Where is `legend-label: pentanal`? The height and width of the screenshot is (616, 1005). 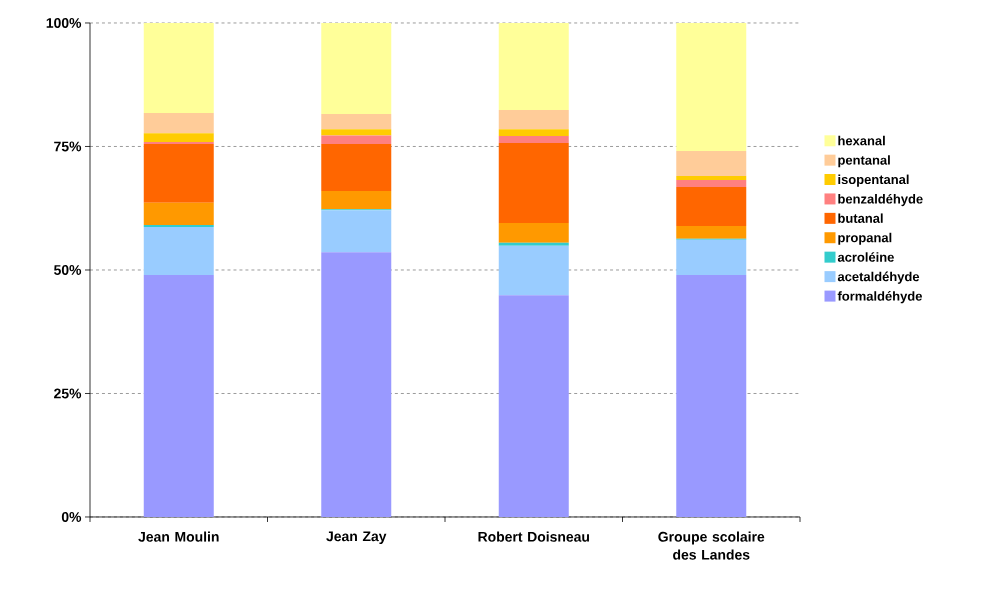
legend-label: pentanal is located at coordinates (864, 161).